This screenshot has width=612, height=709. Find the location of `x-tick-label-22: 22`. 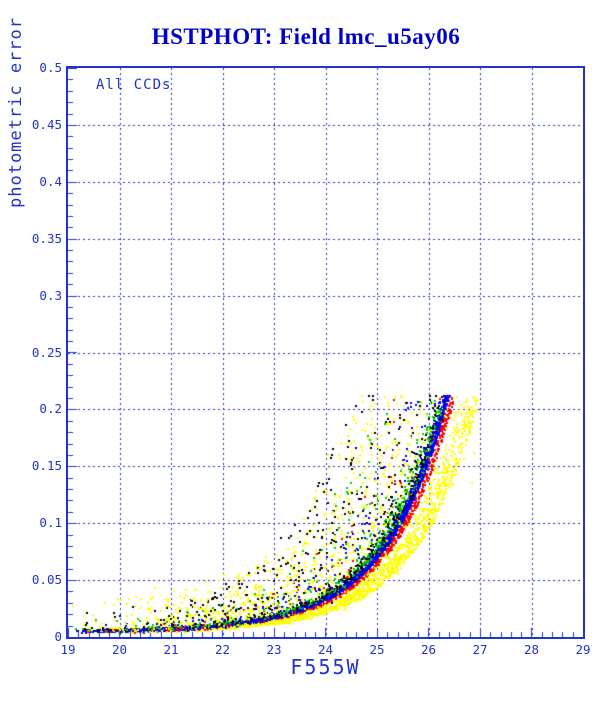

x-tick-label-22: 22 is located at coordinates (222, 649).